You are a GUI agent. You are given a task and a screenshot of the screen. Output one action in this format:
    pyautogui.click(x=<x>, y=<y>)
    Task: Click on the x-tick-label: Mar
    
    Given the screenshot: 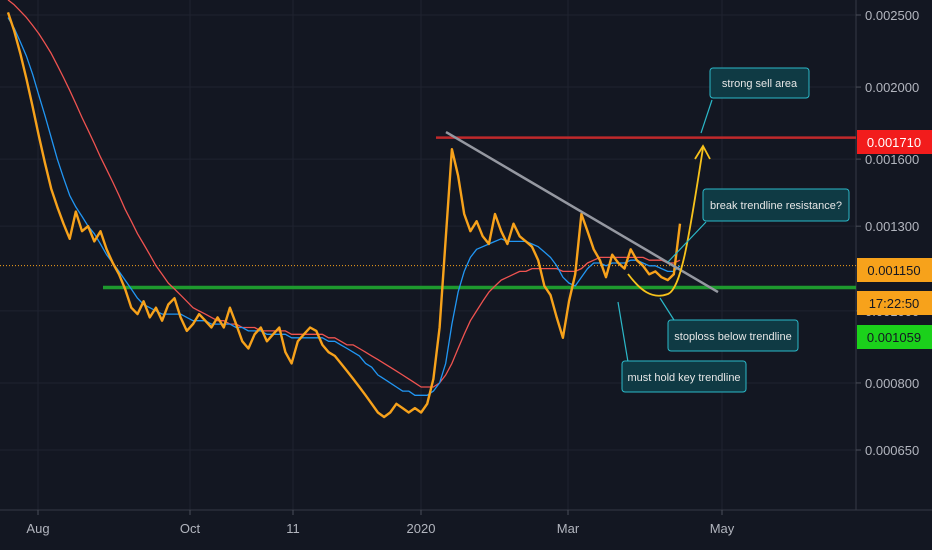 What is the action you would take?
    pyautogui.click(x=568, y=528)
    